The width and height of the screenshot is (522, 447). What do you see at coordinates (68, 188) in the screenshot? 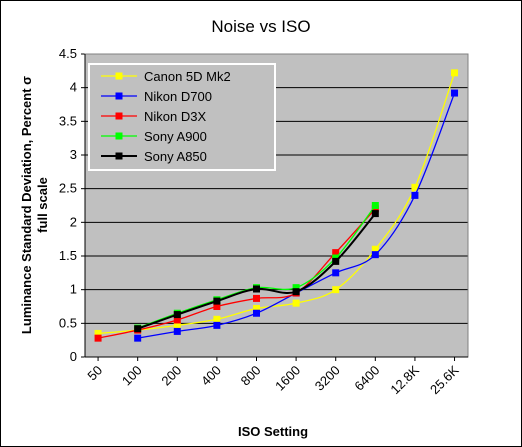
I see `y-tick-label: 2.5` at bounding box center [68, 188].